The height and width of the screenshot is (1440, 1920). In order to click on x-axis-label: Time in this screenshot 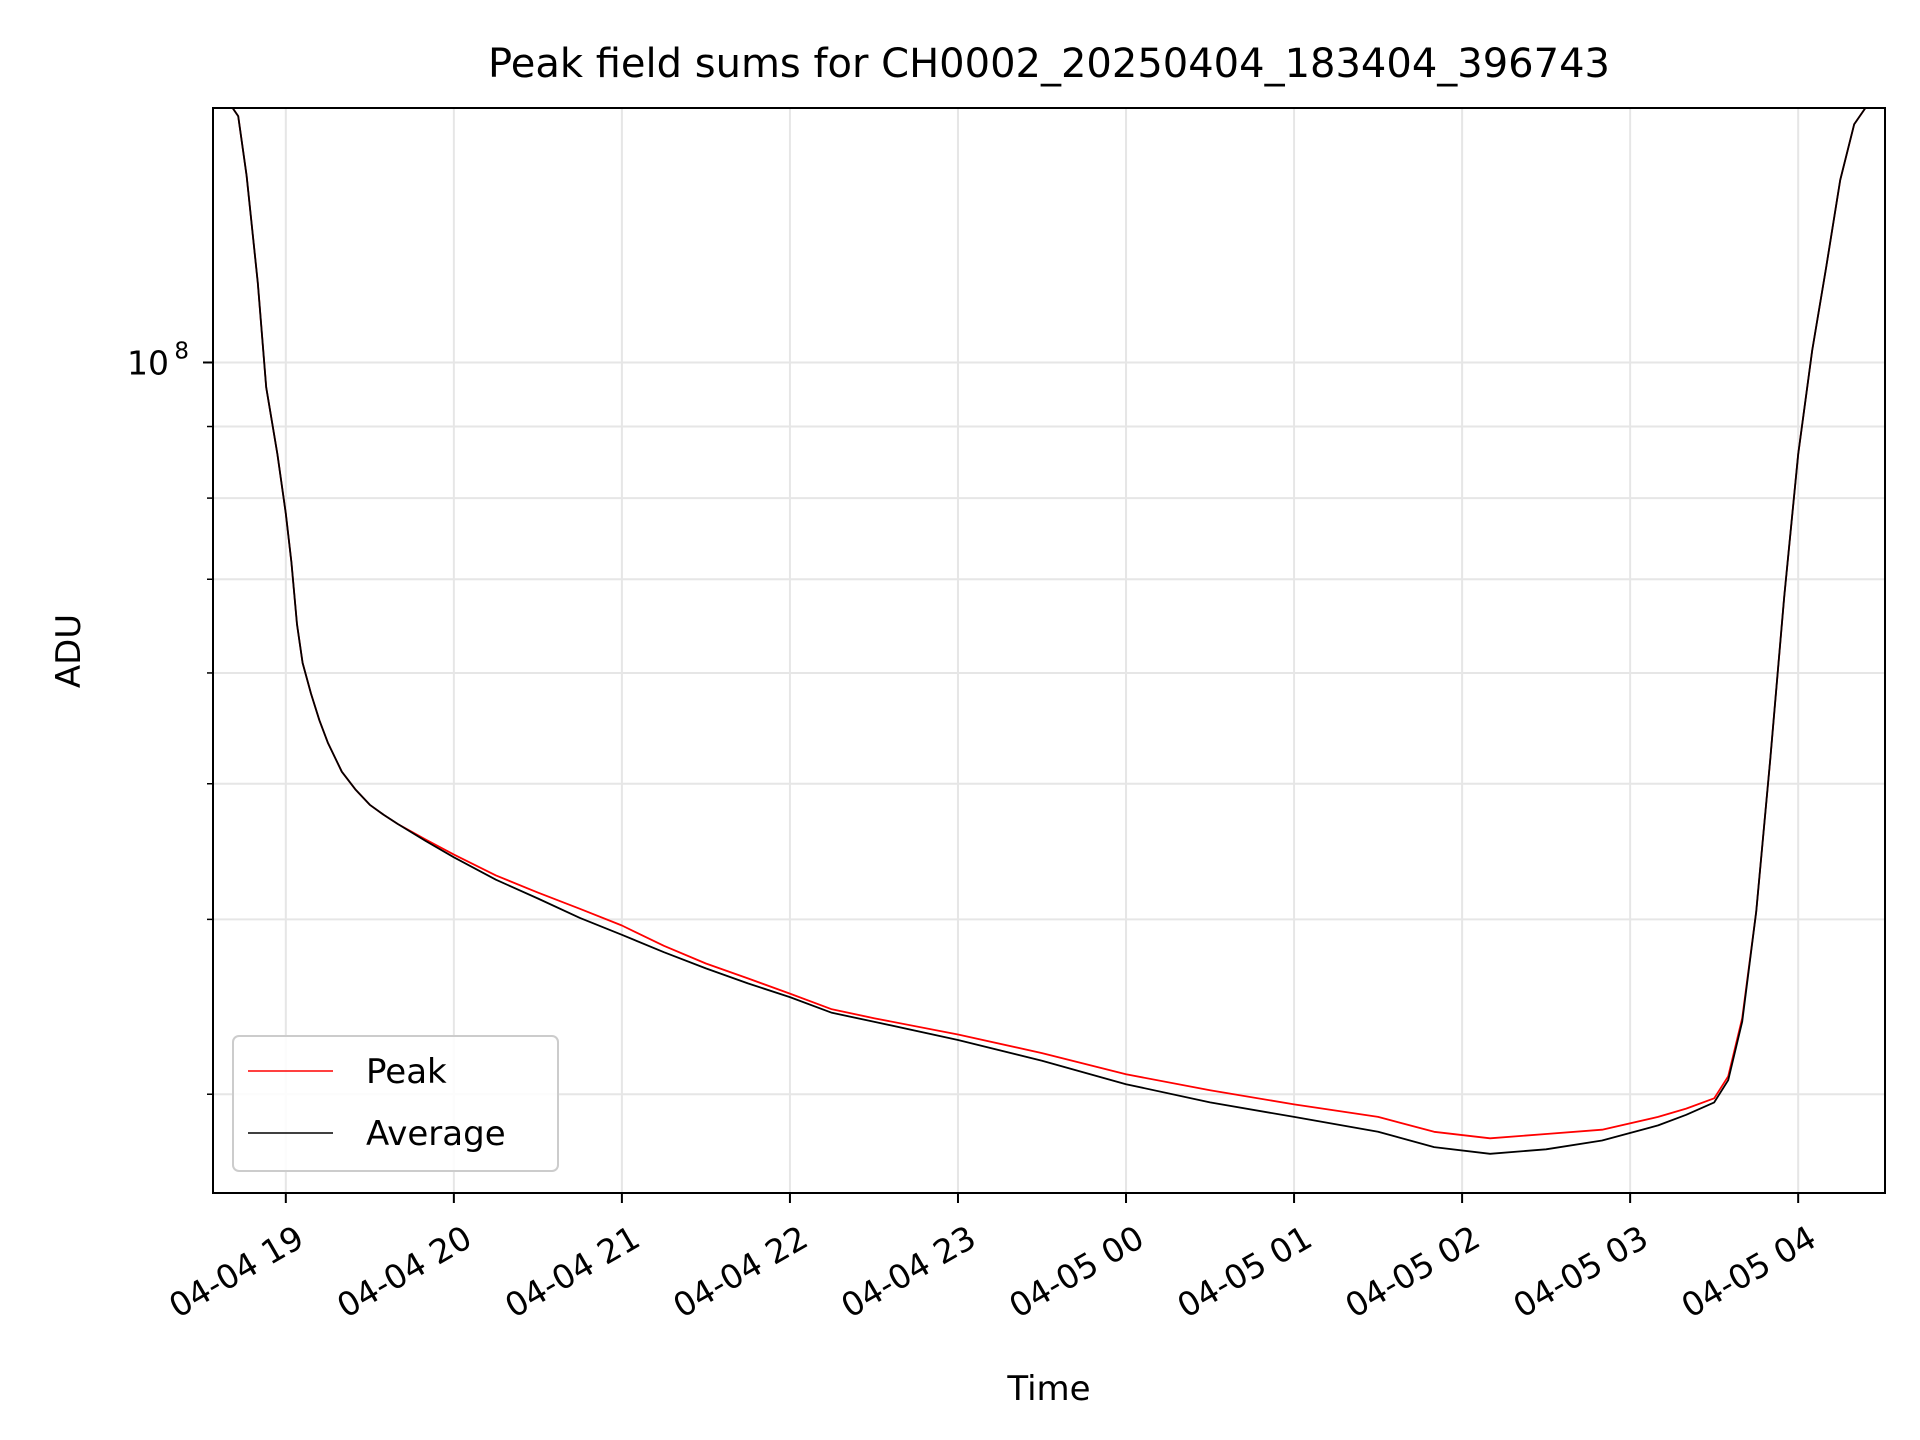, I will do `click(1048, 1389)`.